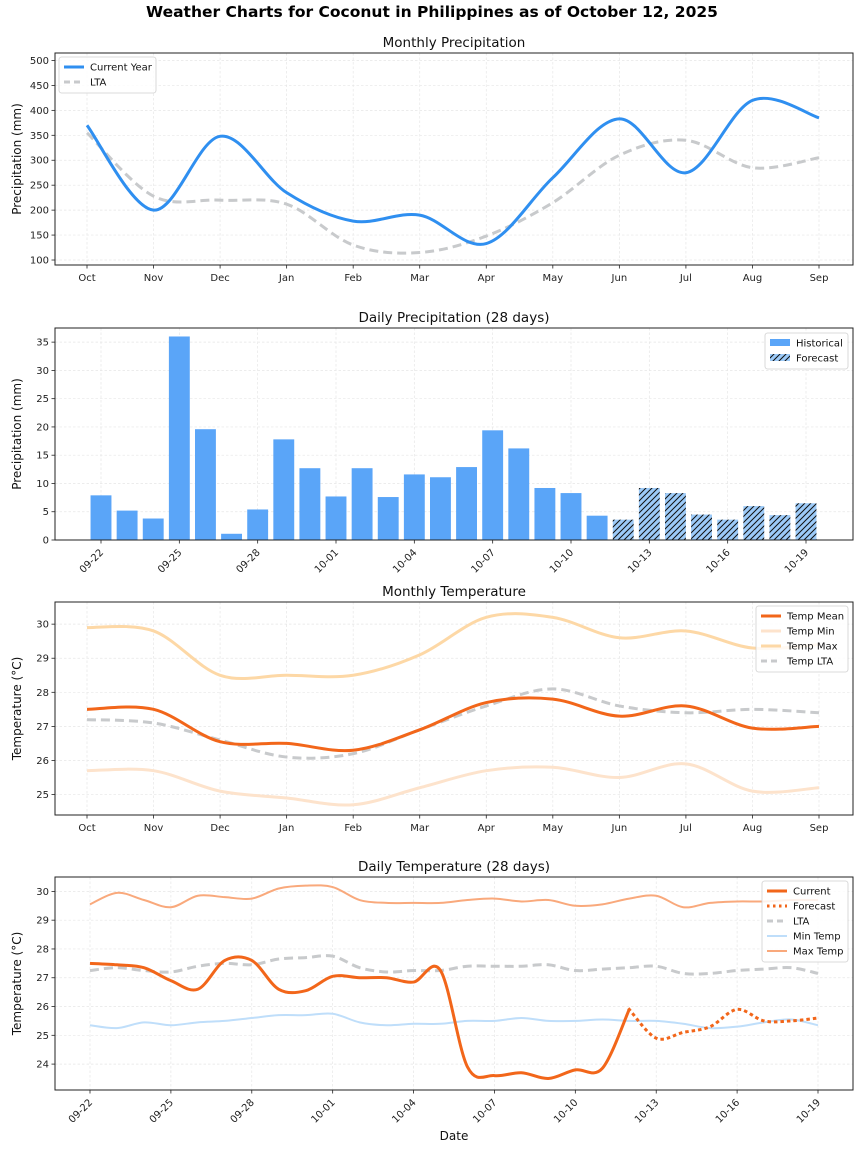 Image resolution: width=864 pixels, height=1152 pixels. Describe the element at coordinates (42, 761) in the screenshot. I see `y-tick-label: 26` at that location.